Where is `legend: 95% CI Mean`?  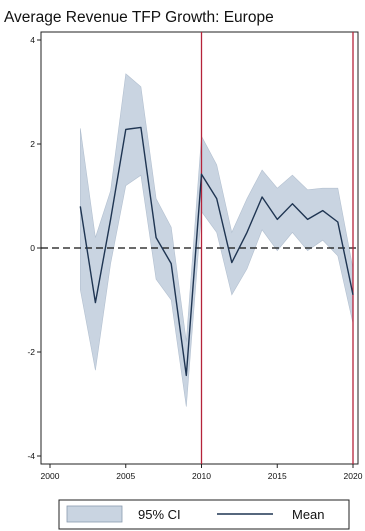
legend: 95% CI Mean is located at coordinates (204, 514).